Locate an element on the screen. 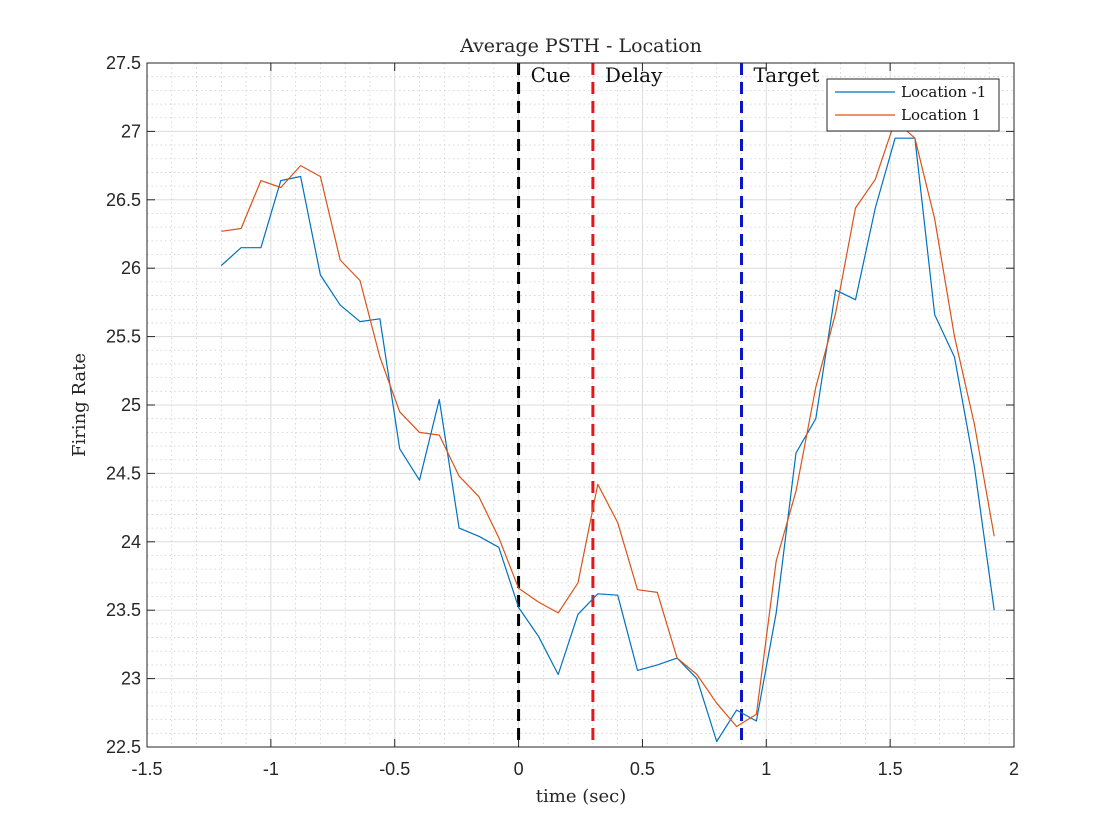 The image size is (1120, 840). y-tick-label: 22.5 is located at coordinates (123, 747).